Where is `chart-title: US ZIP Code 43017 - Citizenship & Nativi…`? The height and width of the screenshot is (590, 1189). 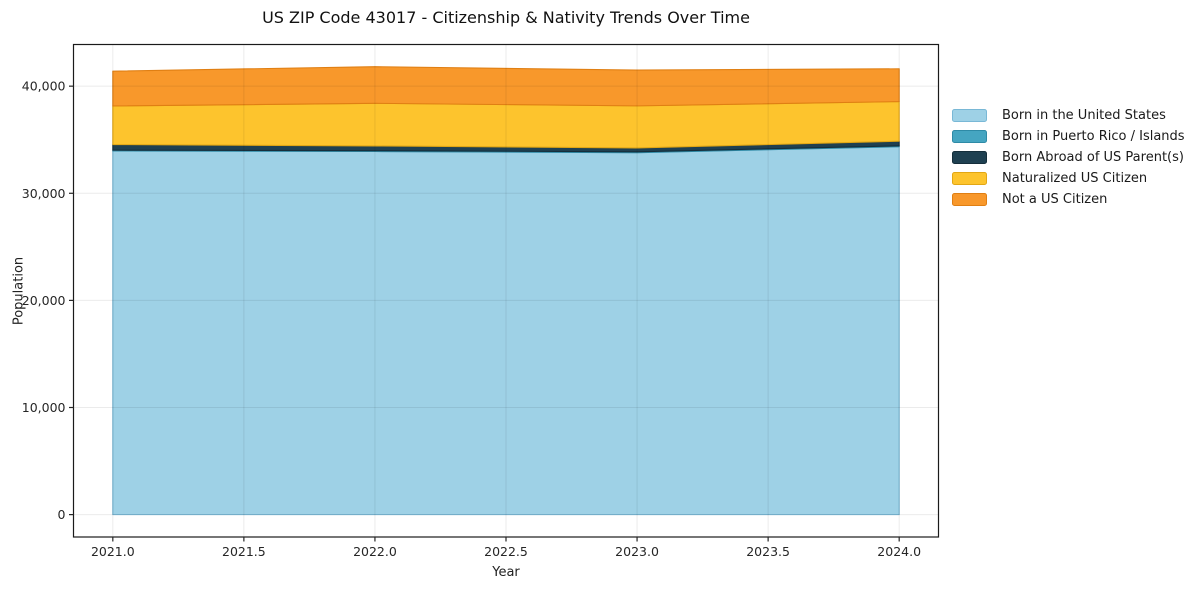
chart-title: US ZIP Code 43017 - Citizenship & Nativi… is located at coordinates (506, 17).